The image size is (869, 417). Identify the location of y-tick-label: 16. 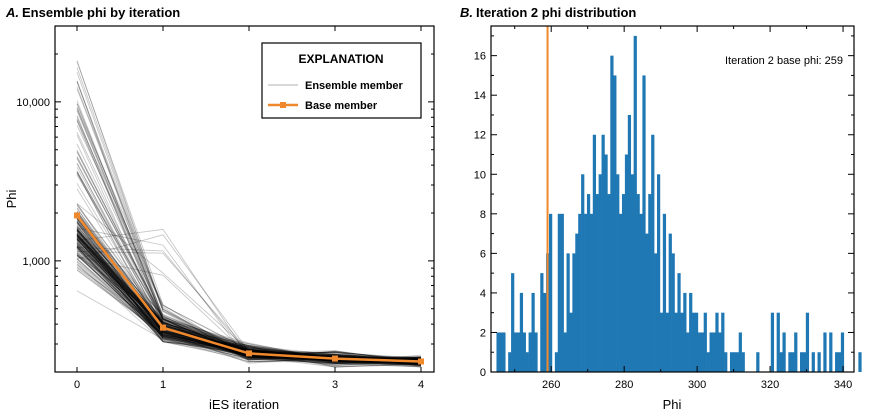
(480, 57).